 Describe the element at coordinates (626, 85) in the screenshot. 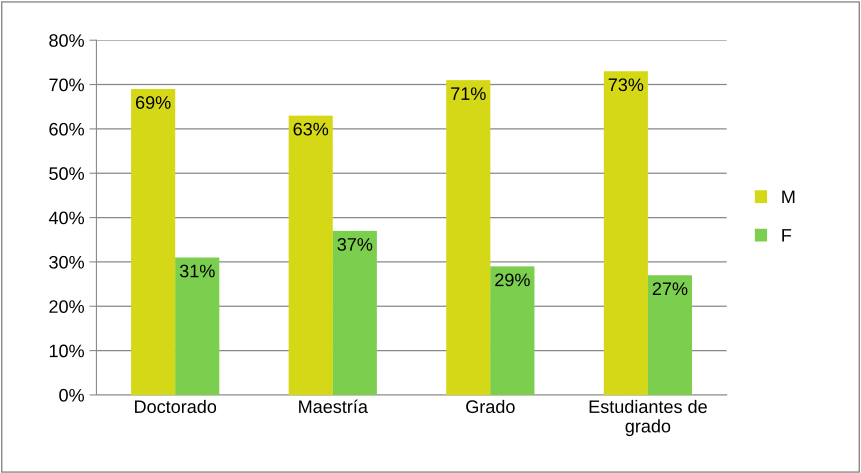

I see `data-label: 73%` at that location.